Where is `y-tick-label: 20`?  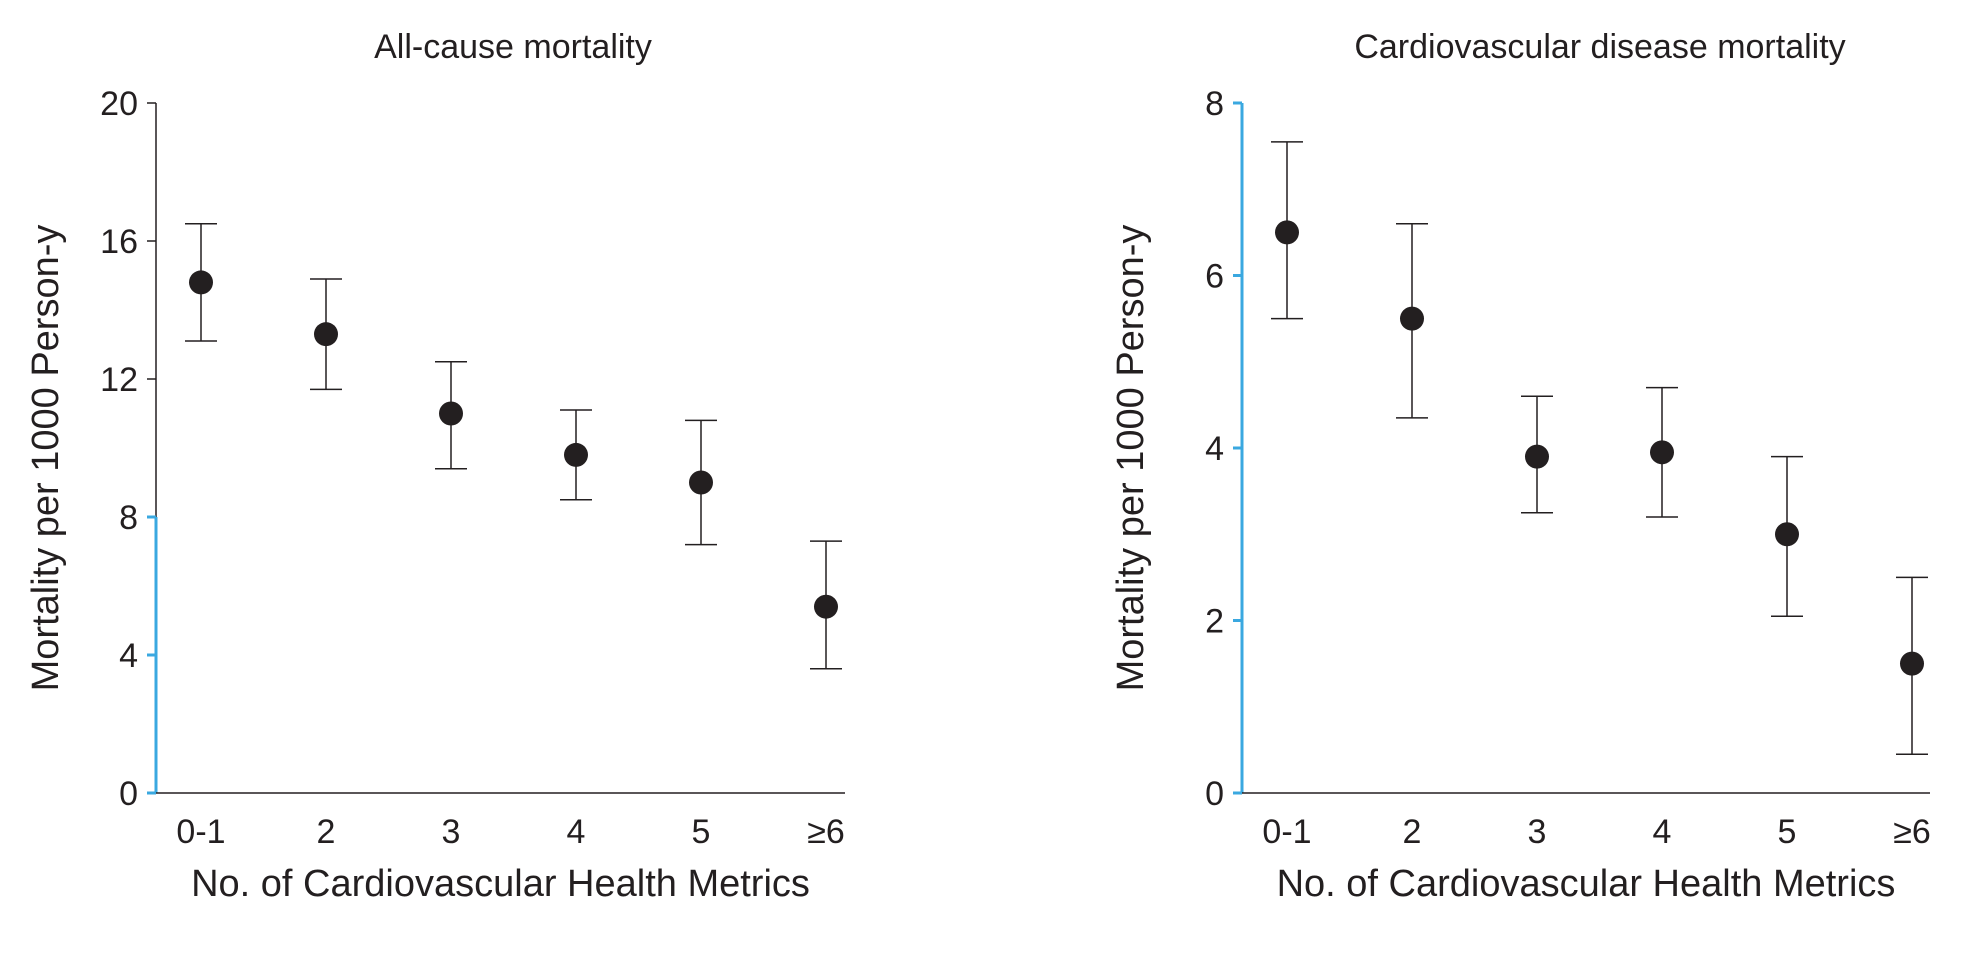 y-tick-label: 20 is located at coordinates (119, 104).